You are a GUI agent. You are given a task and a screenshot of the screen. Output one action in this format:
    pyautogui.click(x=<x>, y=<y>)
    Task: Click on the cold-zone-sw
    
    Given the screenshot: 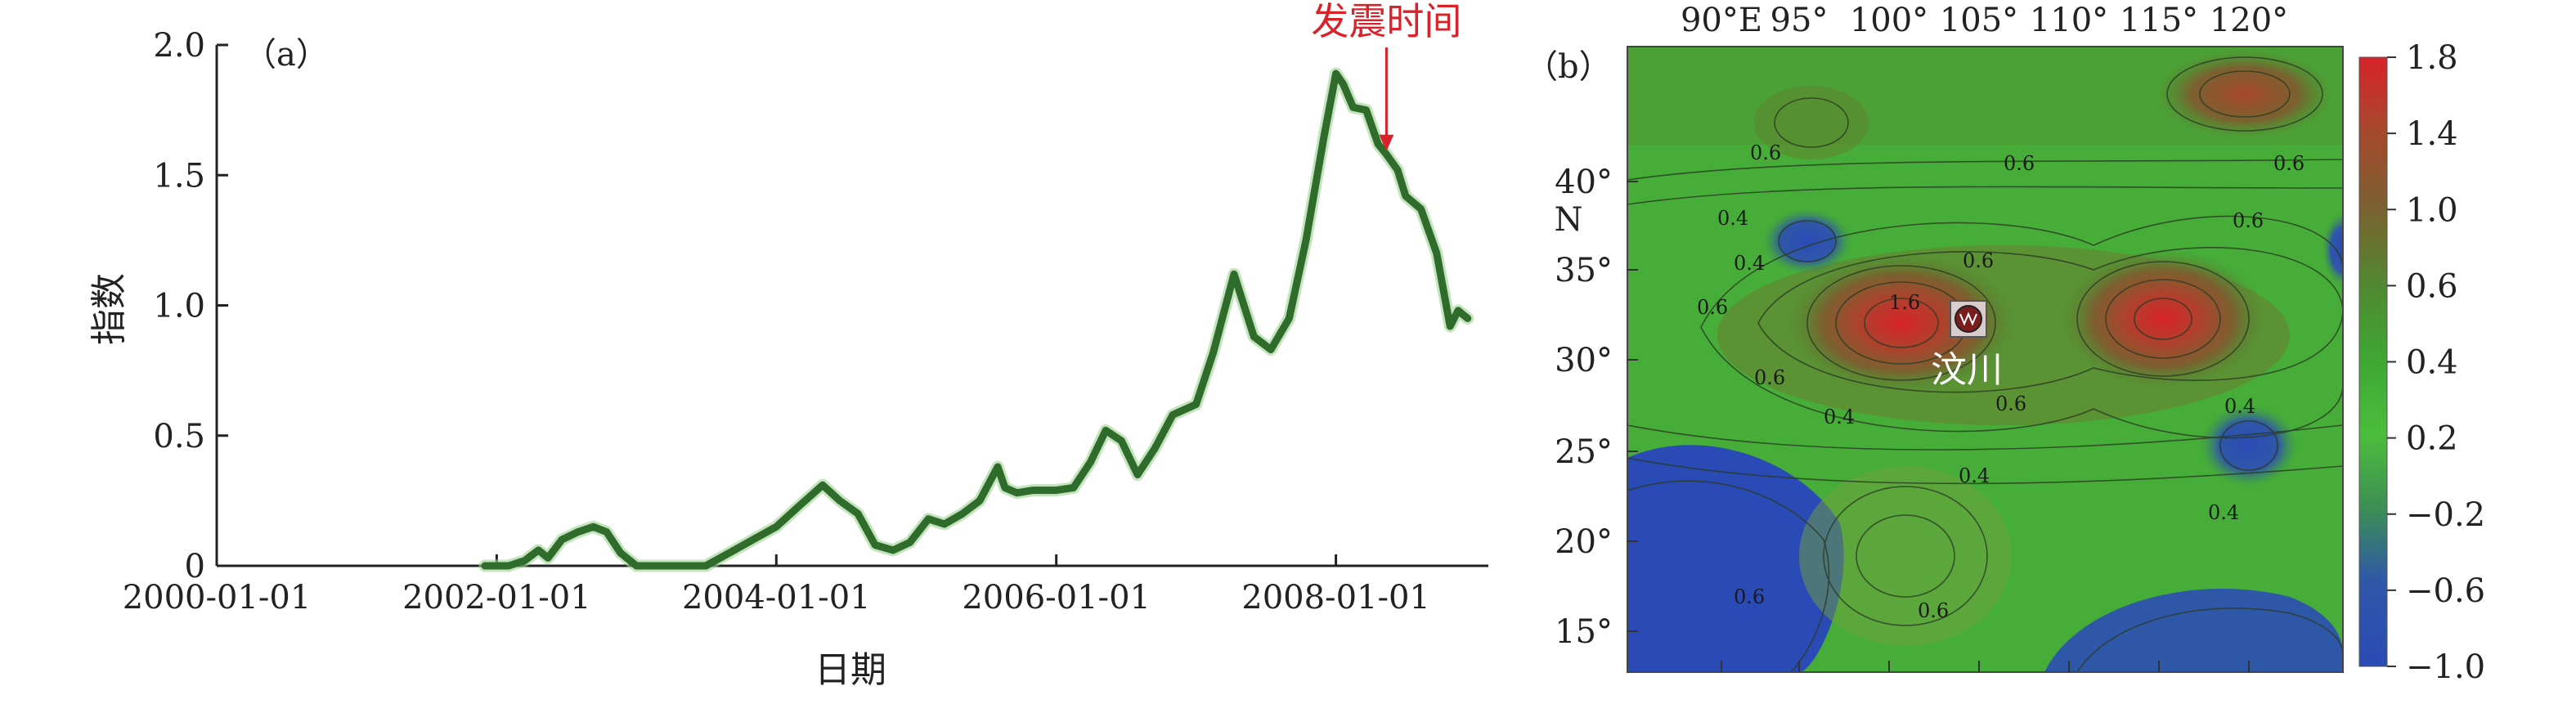 What is the action you would take?
    pyautogui.click(x=1736, y=558)
    